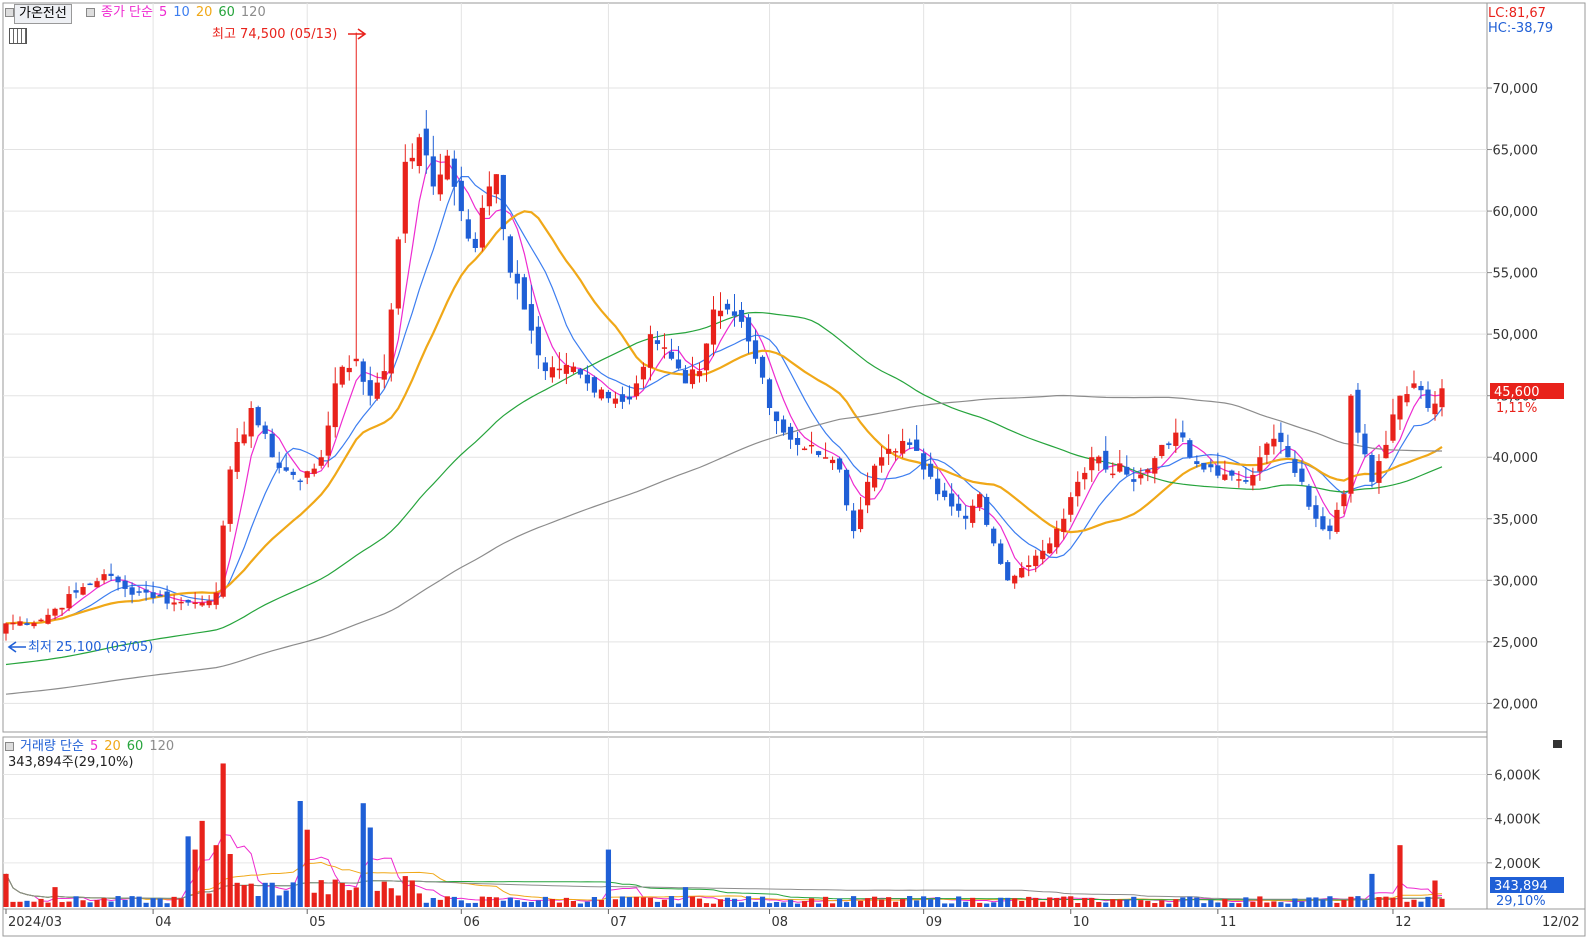  Describe the element at coordinates (18, 36) in the screenshot. I see `grid-toggle-icon` at that location.